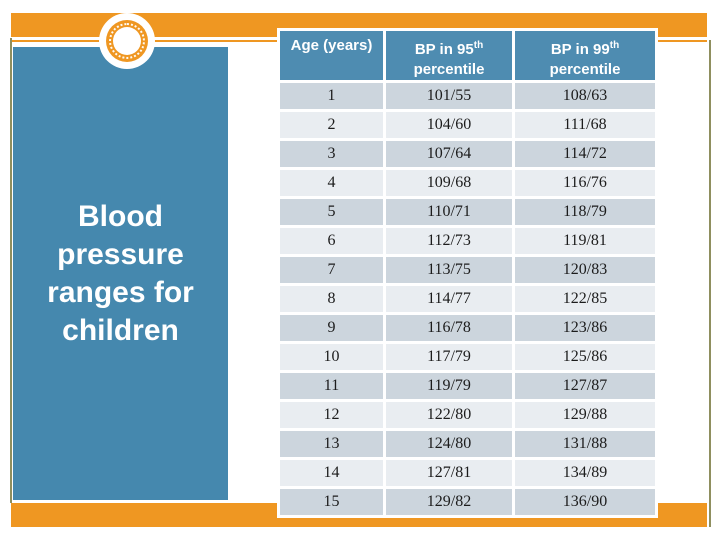 The height and width of the screenshot is (540, 720). I want to click on cell-age: 9, so click(331, 328).